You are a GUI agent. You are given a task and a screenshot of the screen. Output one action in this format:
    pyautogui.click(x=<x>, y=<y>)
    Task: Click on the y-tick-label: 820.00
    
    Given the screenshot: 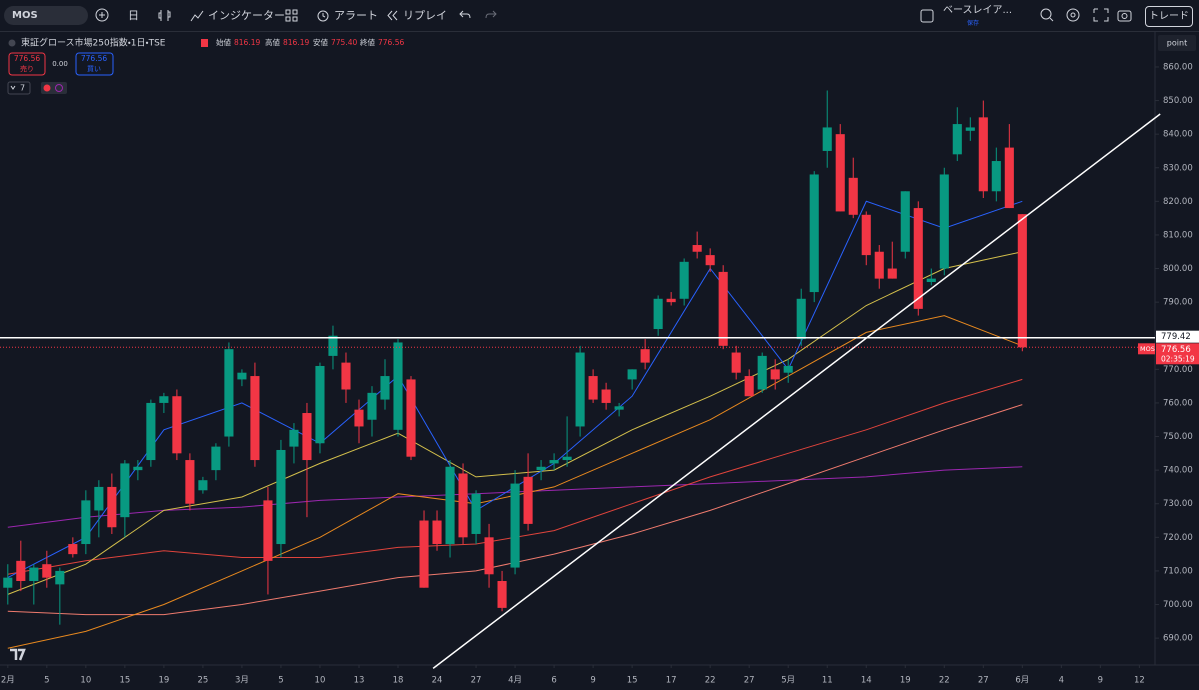 What is the action you would take?
    pyautogui.click(x=1178, y=202)
    